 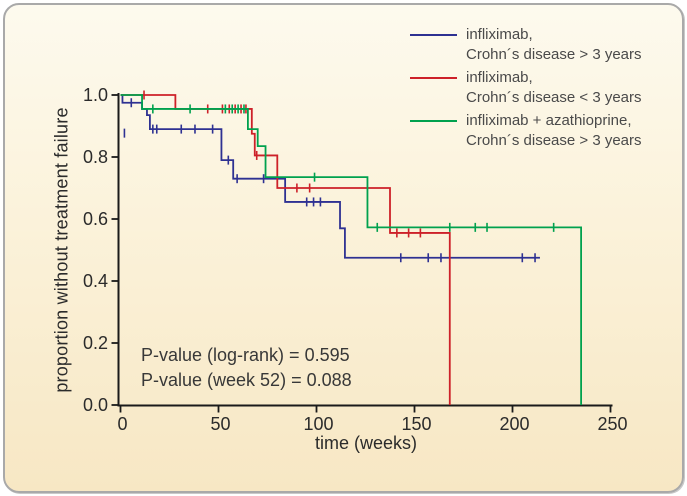 I want to click on x-tick-label: 50, so click(x=220, y=424).